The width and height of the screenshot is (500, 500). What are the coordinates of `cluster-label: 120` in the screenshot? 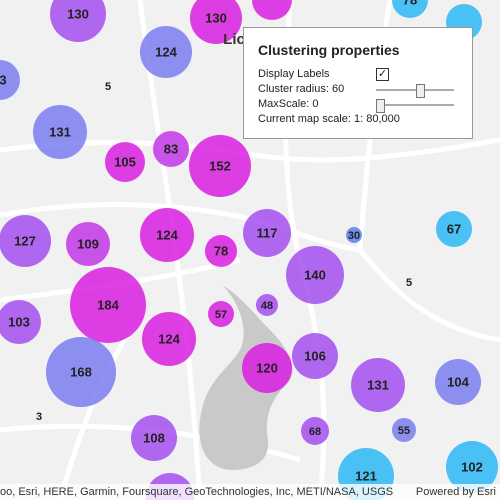 It's located at (267, 367).